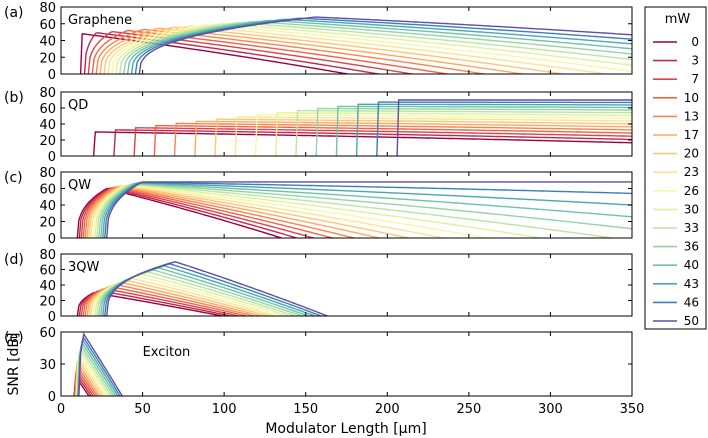 This screenshot has height=438, width=708. What do you see at coordinates (676, 247) in the screenshot?
I see `legend-entry: 36` at bounding box center [676, 247].